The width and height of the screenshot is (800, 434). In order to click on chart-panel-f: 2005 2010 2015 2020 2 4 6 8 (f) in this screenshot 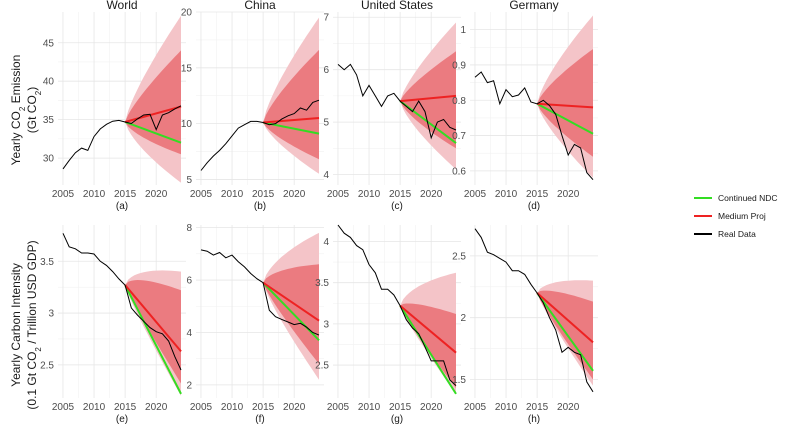, I will do `click(255, 324)`.